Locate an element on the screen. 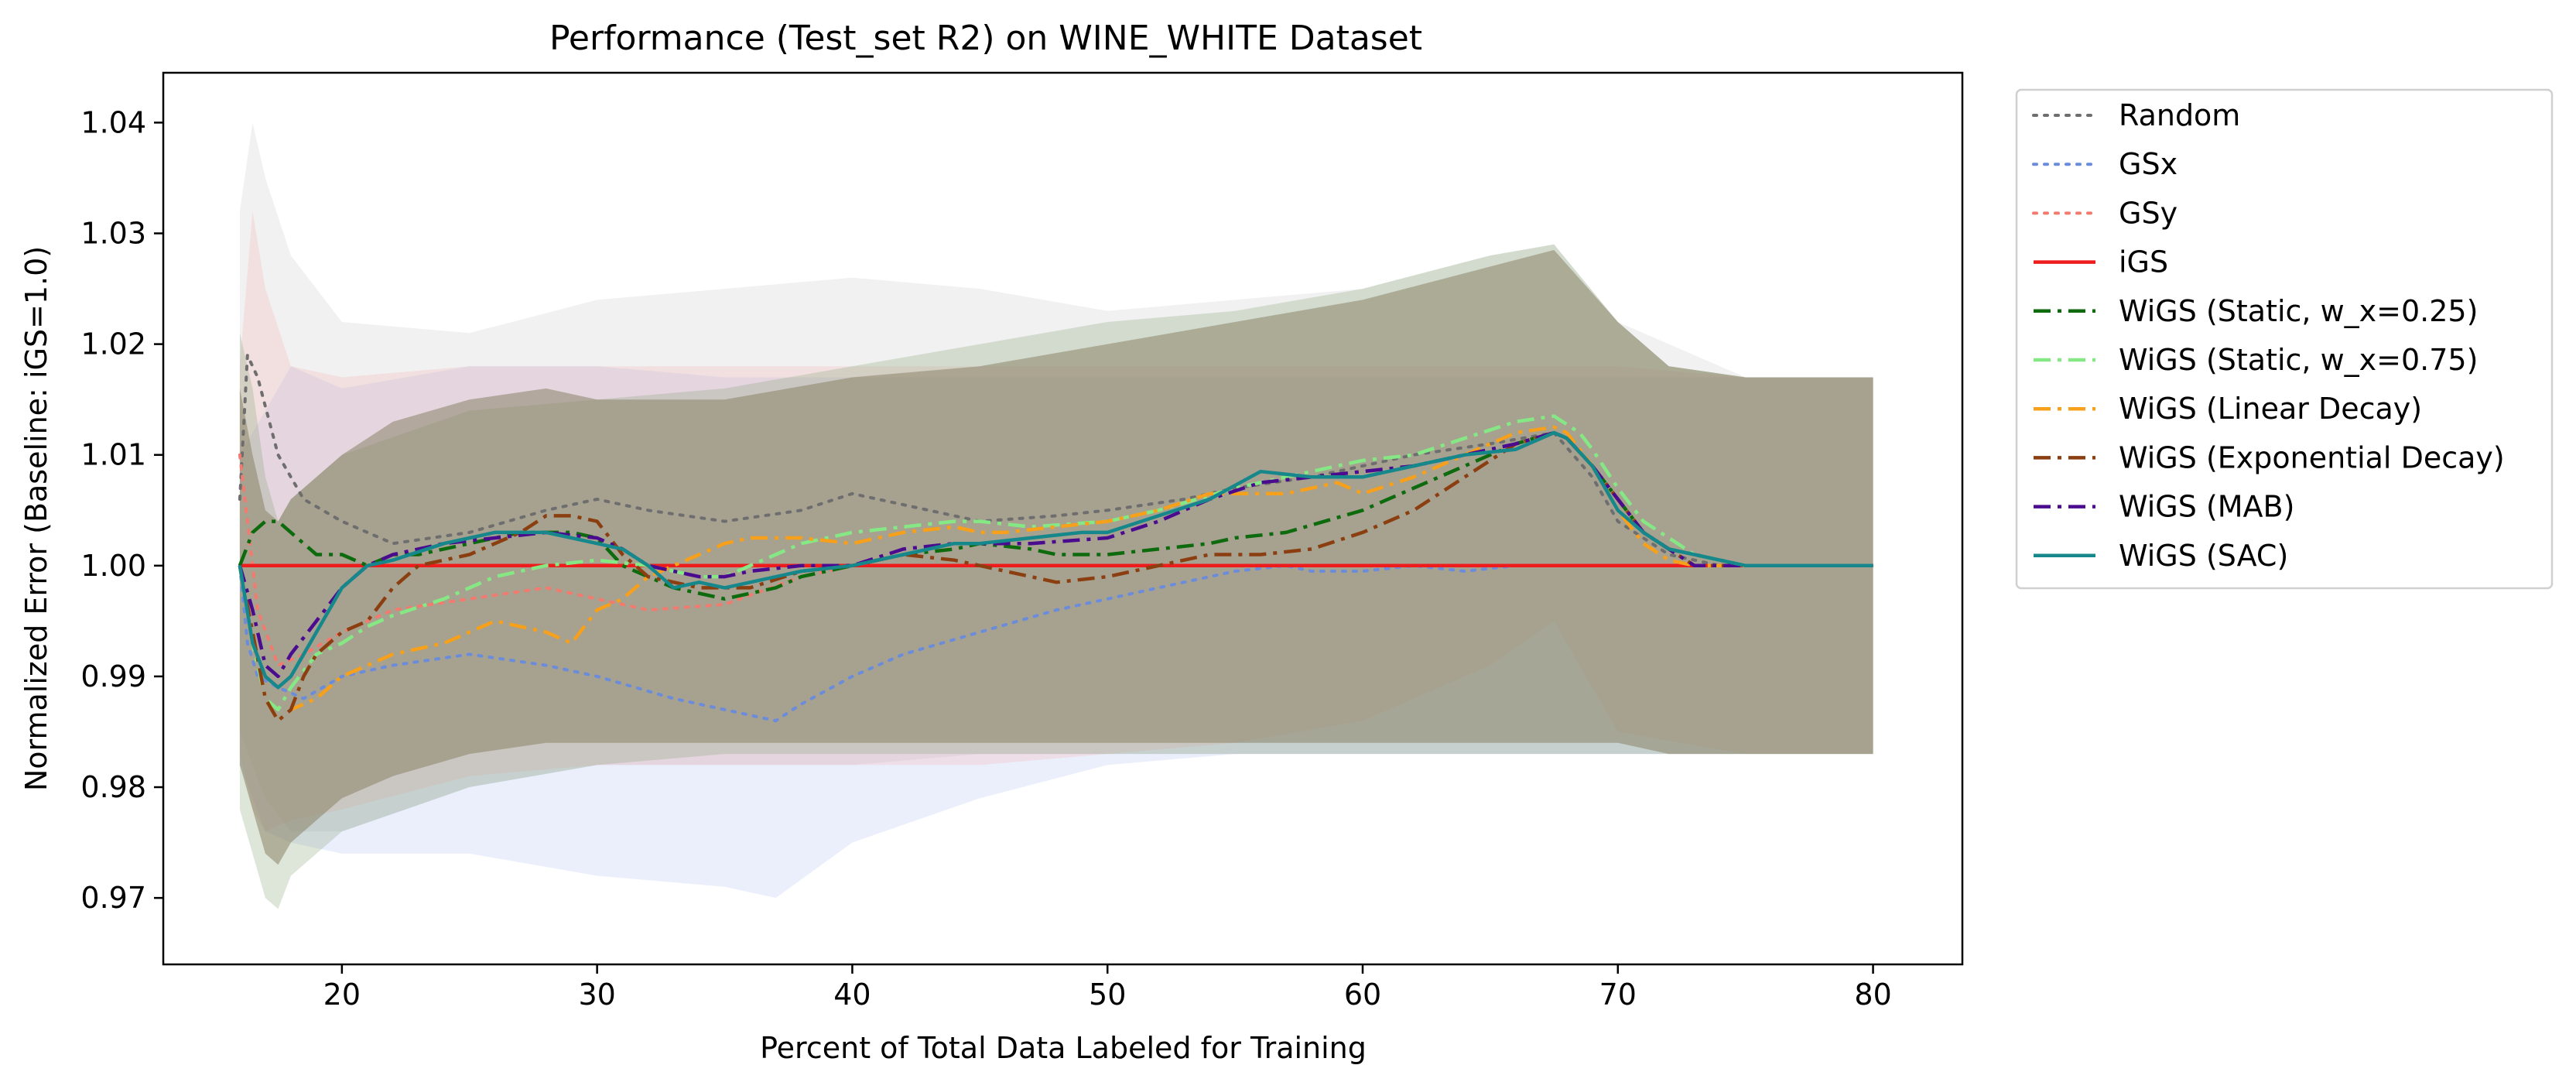  y-tick-label: 1.00 is located at coordinates (113, 566).